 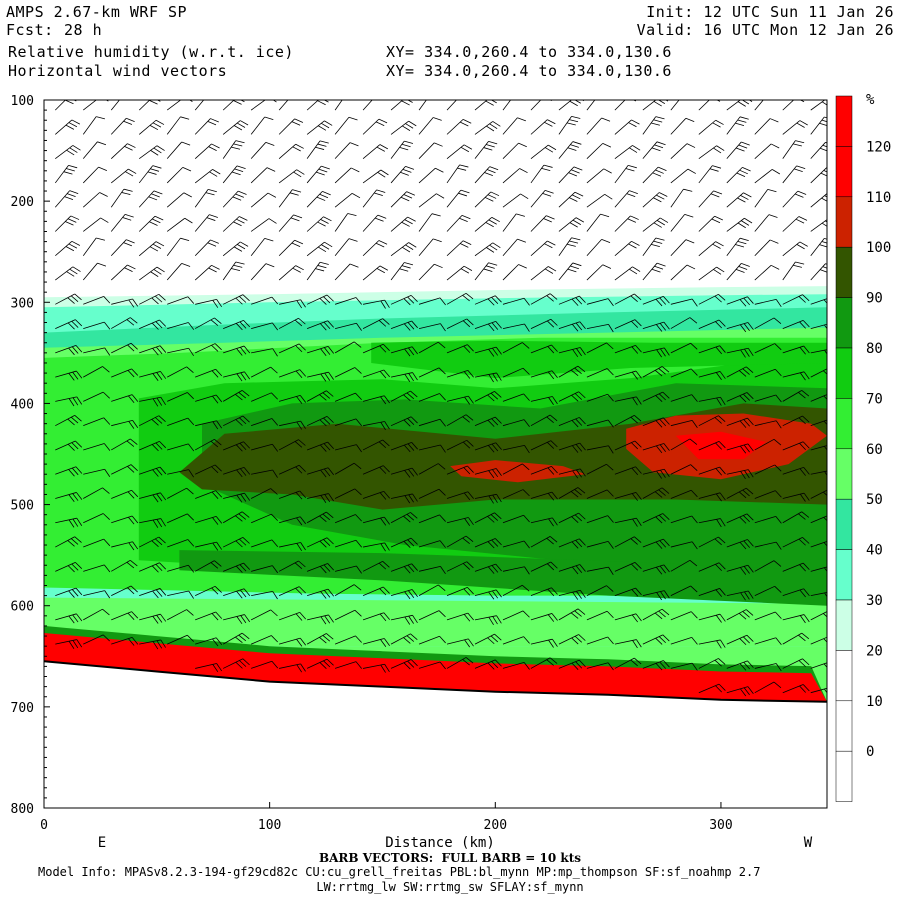 I want to click on y-tick-label: 600, so click(x=22, y=607).